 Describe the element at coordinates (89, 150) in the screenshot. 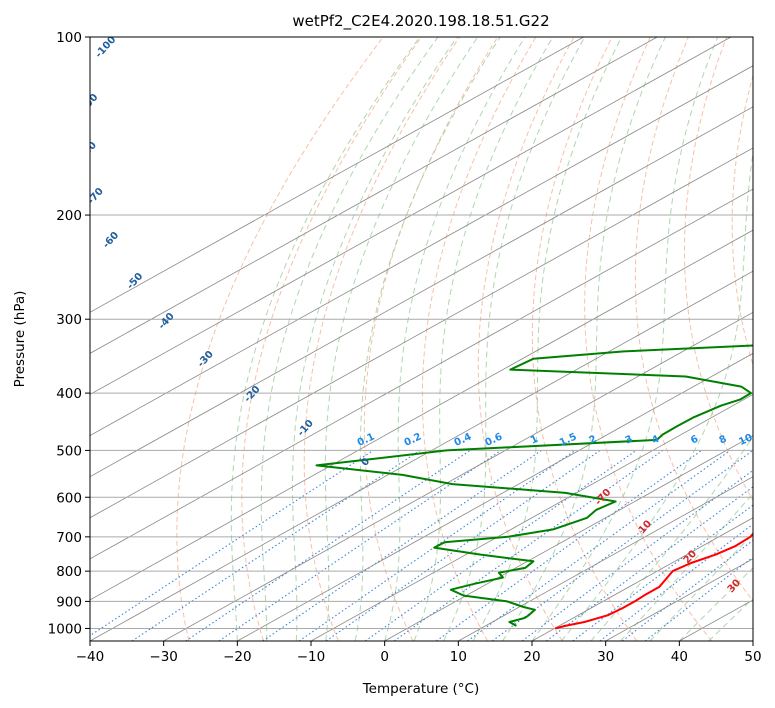

I see `dry-adiabat-label: -80` at that location.